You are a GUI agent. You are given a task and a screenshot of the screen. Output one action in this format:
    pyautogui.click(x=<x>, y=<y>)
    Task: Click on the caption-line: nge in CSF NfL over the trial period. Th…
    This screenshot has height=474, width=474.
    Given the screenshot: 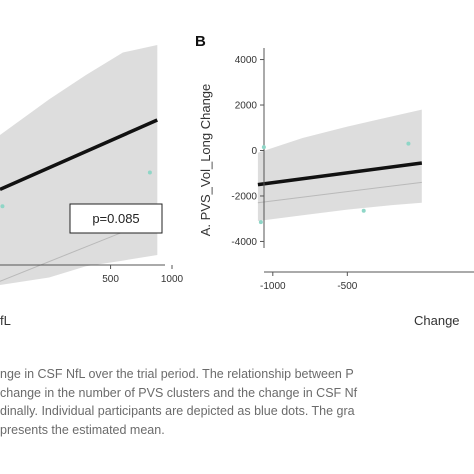 What is the action you would take?
    pyautogui.click(x=177, y=374)
    